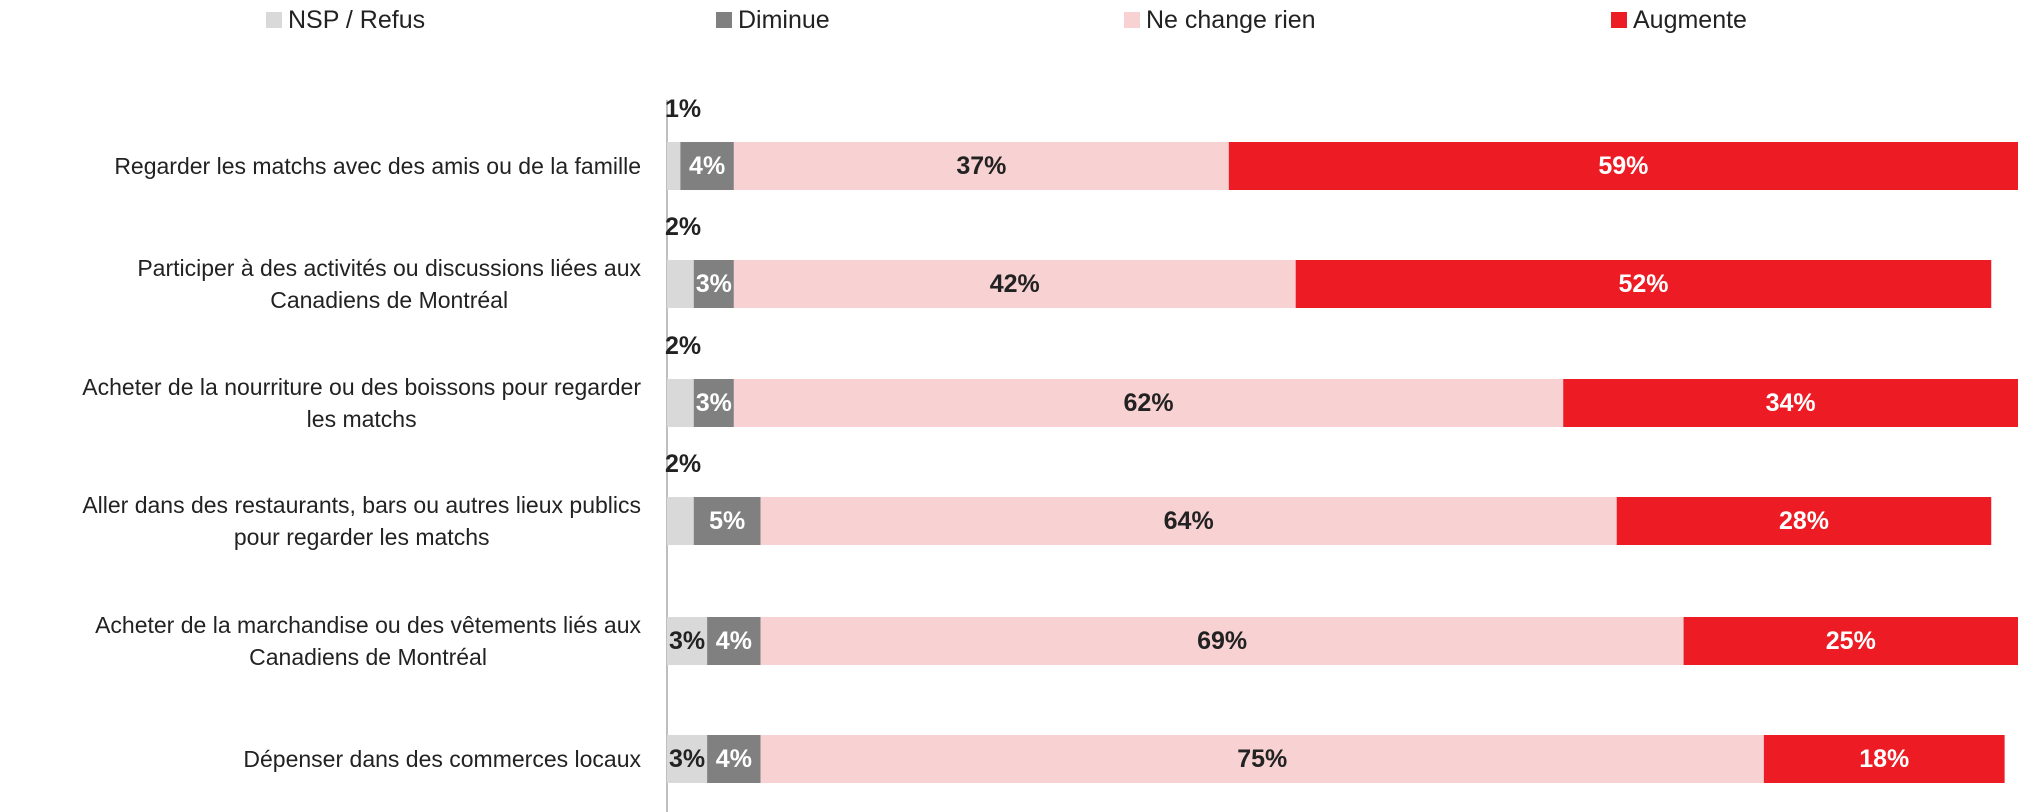  I want to click on data-label: 75%, so click(1262, 759).